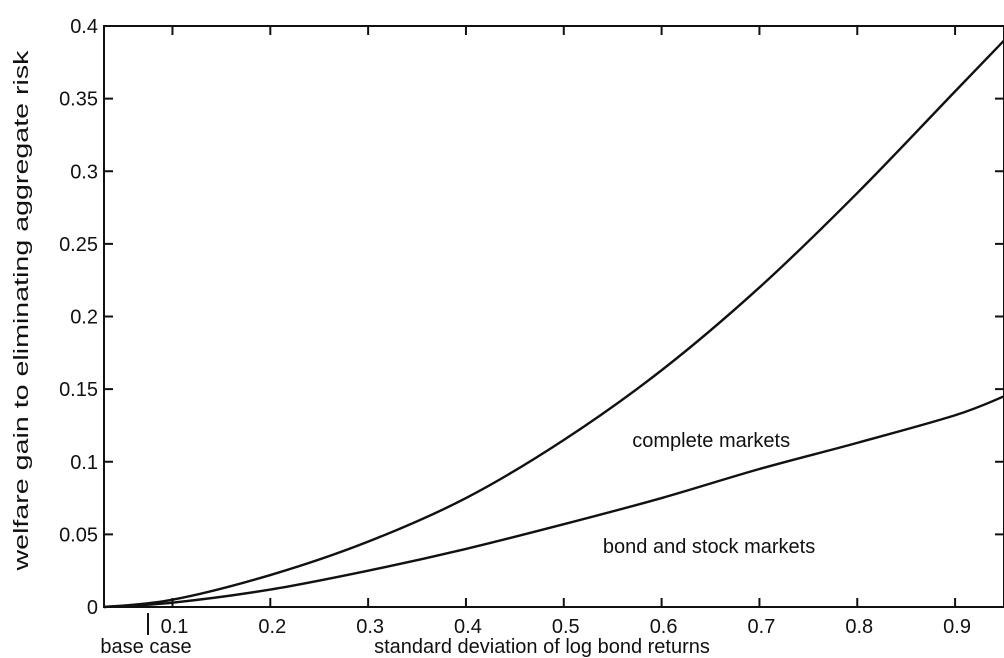  What do you see at coordinates (272, 627) in the screenshot?
I see `x-tick-label: 0.2` at bounding box center [272, 627].